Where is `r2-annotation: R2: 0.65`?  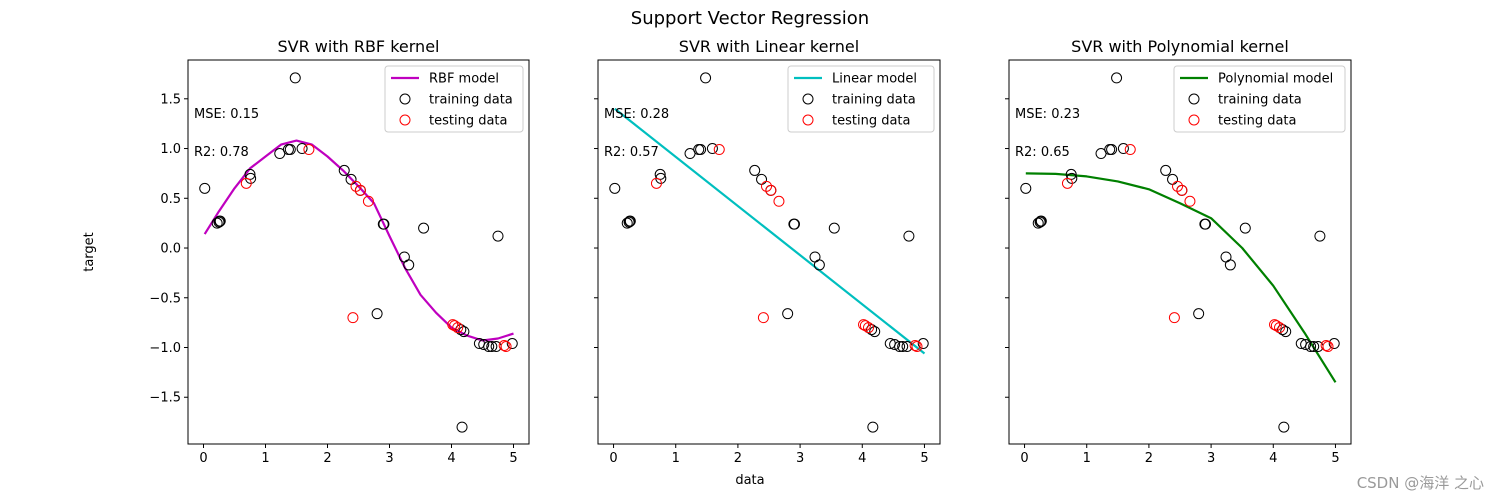
r2-annotation: R2: 0.65 is located at coordinates (1042, 152).